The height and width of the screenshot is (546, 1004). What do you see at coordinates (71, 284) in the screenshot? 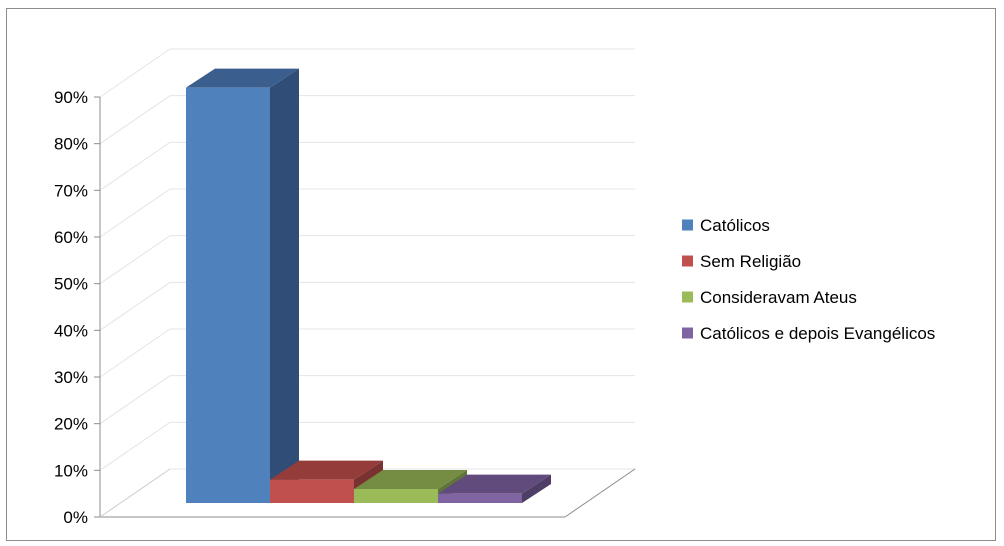
I see `y-tick-label: 50%` at bounding box center [71, 284].